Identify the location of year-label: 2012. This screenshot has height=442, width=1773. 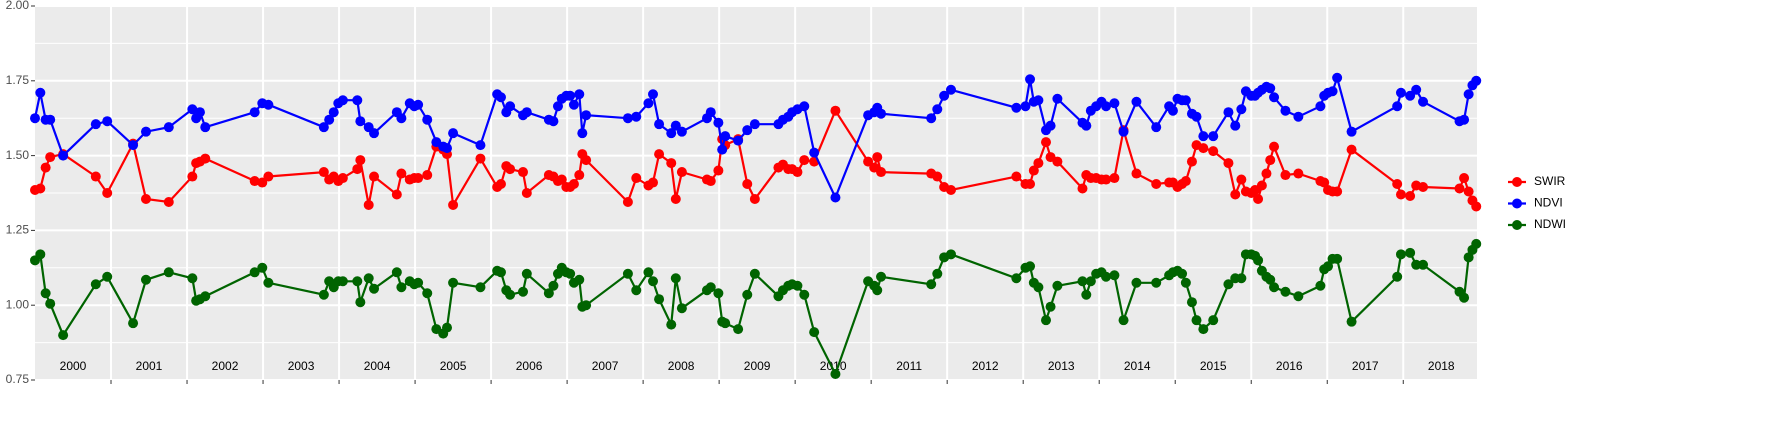
(985, 366).